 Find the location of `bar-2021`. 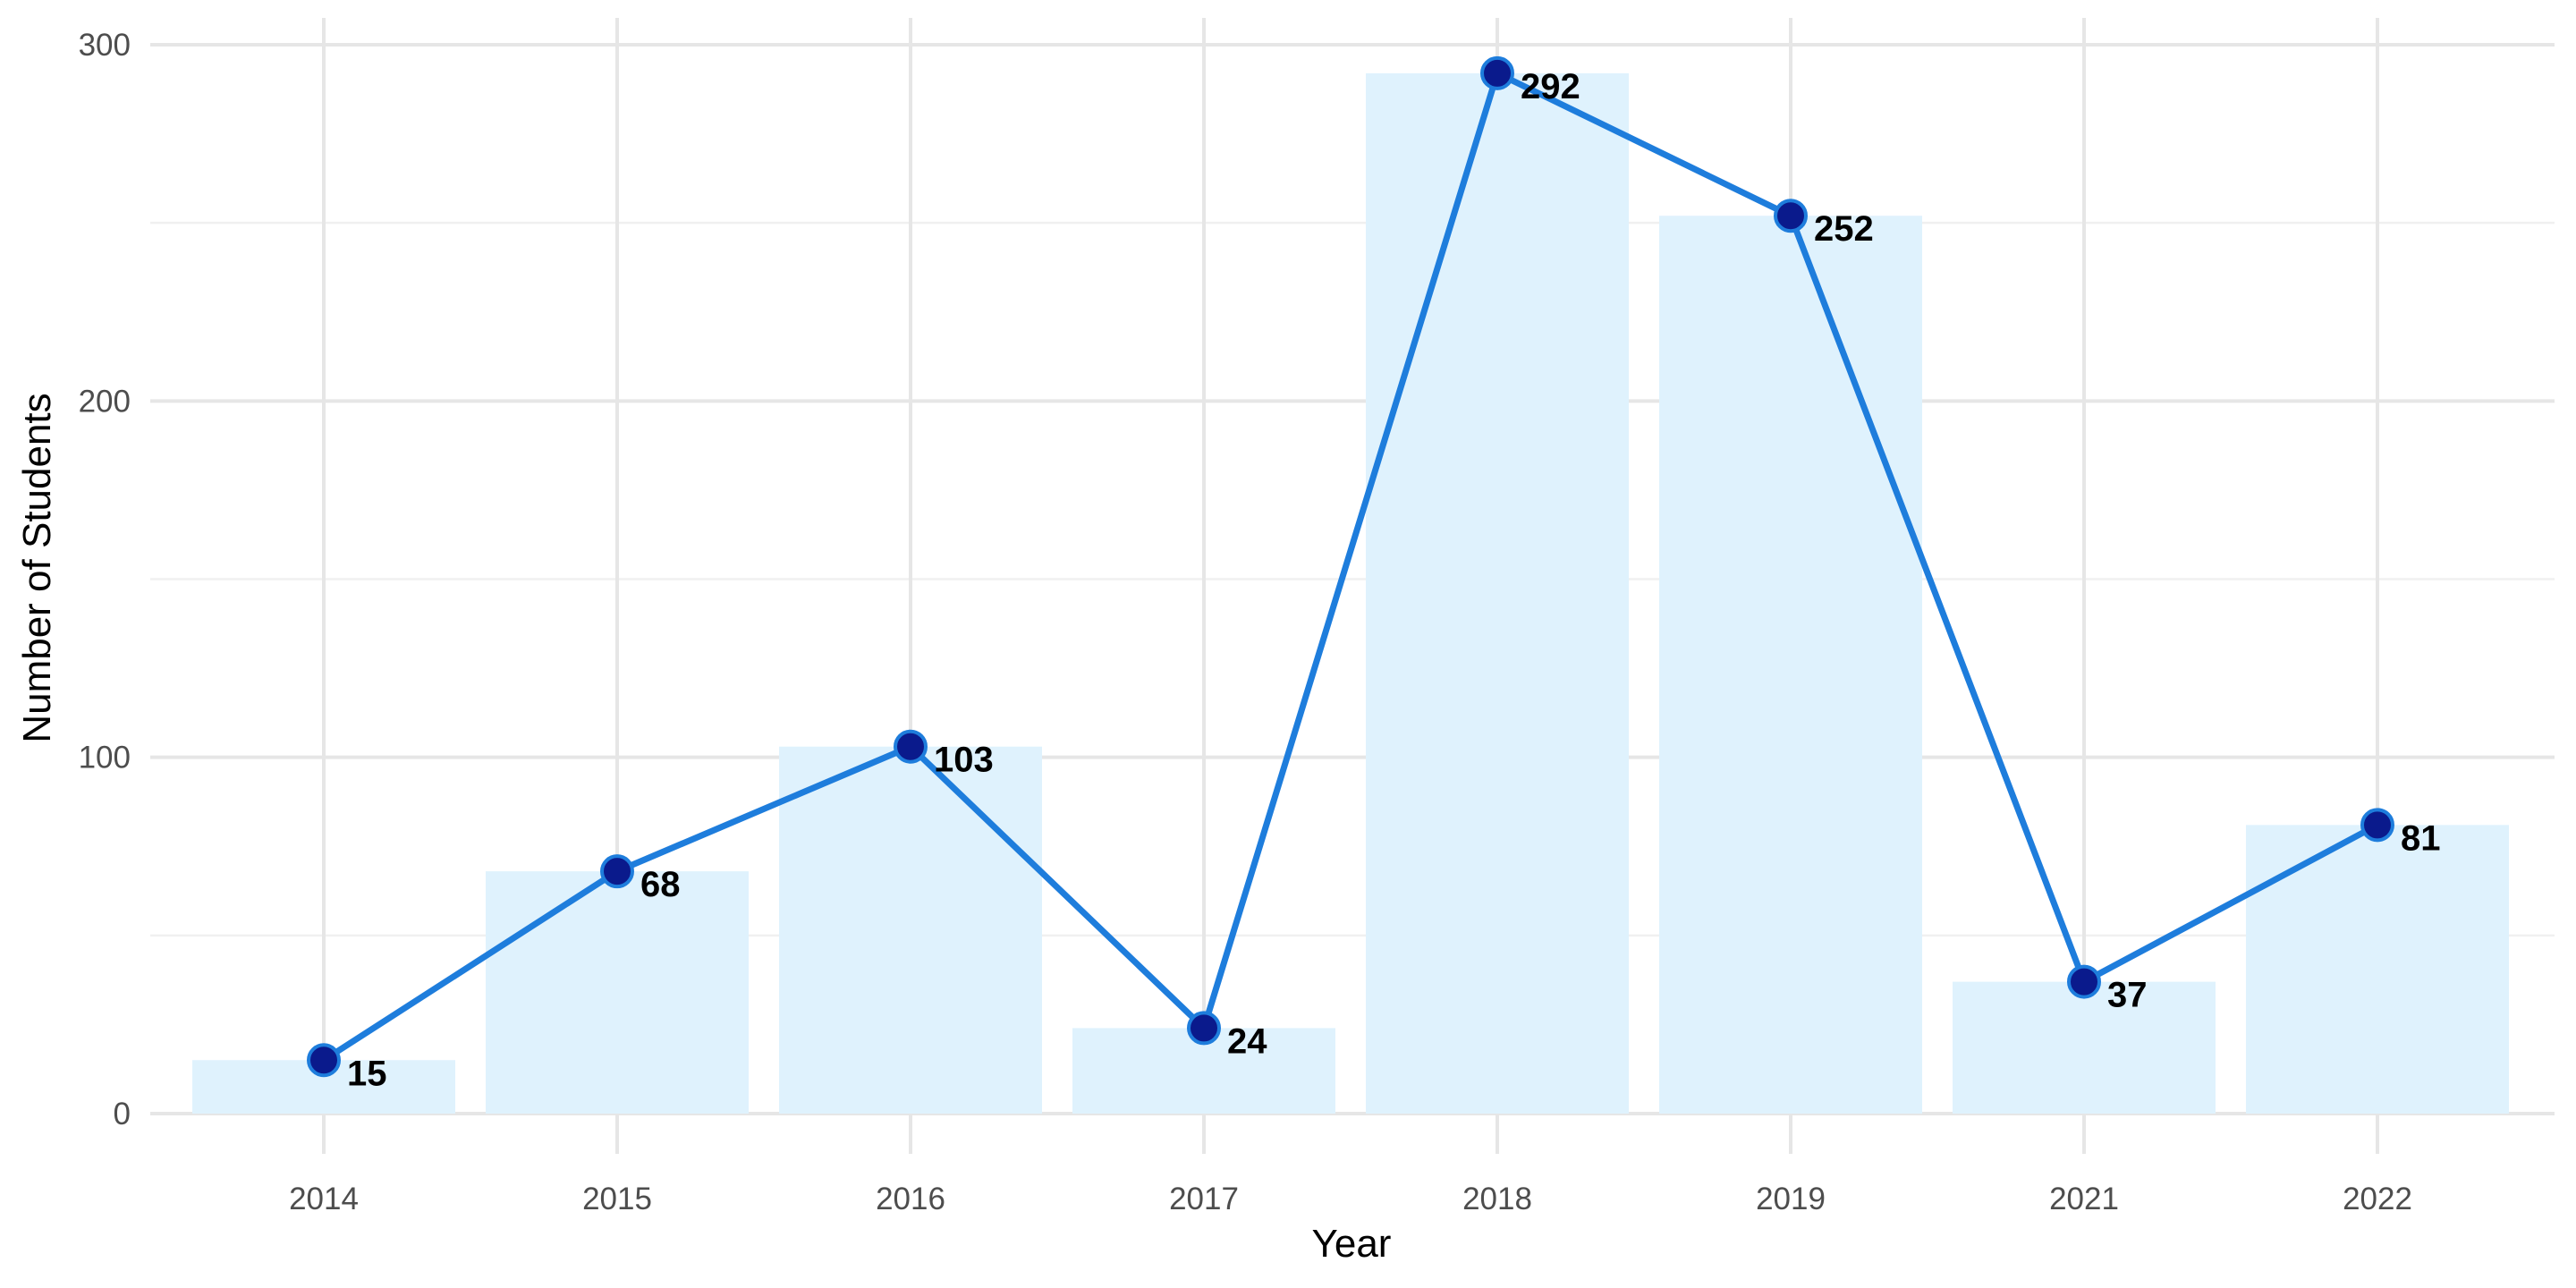

bar-2021 is located at coordinates (2084, 1047).